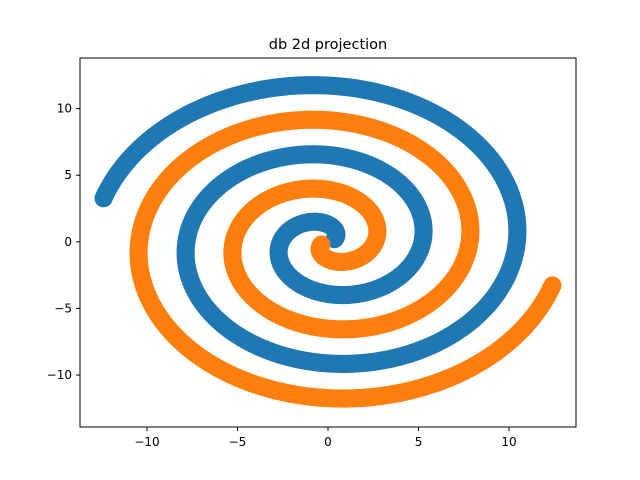 This screenshot has height=480, width=640. What do you see at coordinates (63, 308) in the screenshot?
I see `y-tick-label: −5` at bounding box center [63, 308].